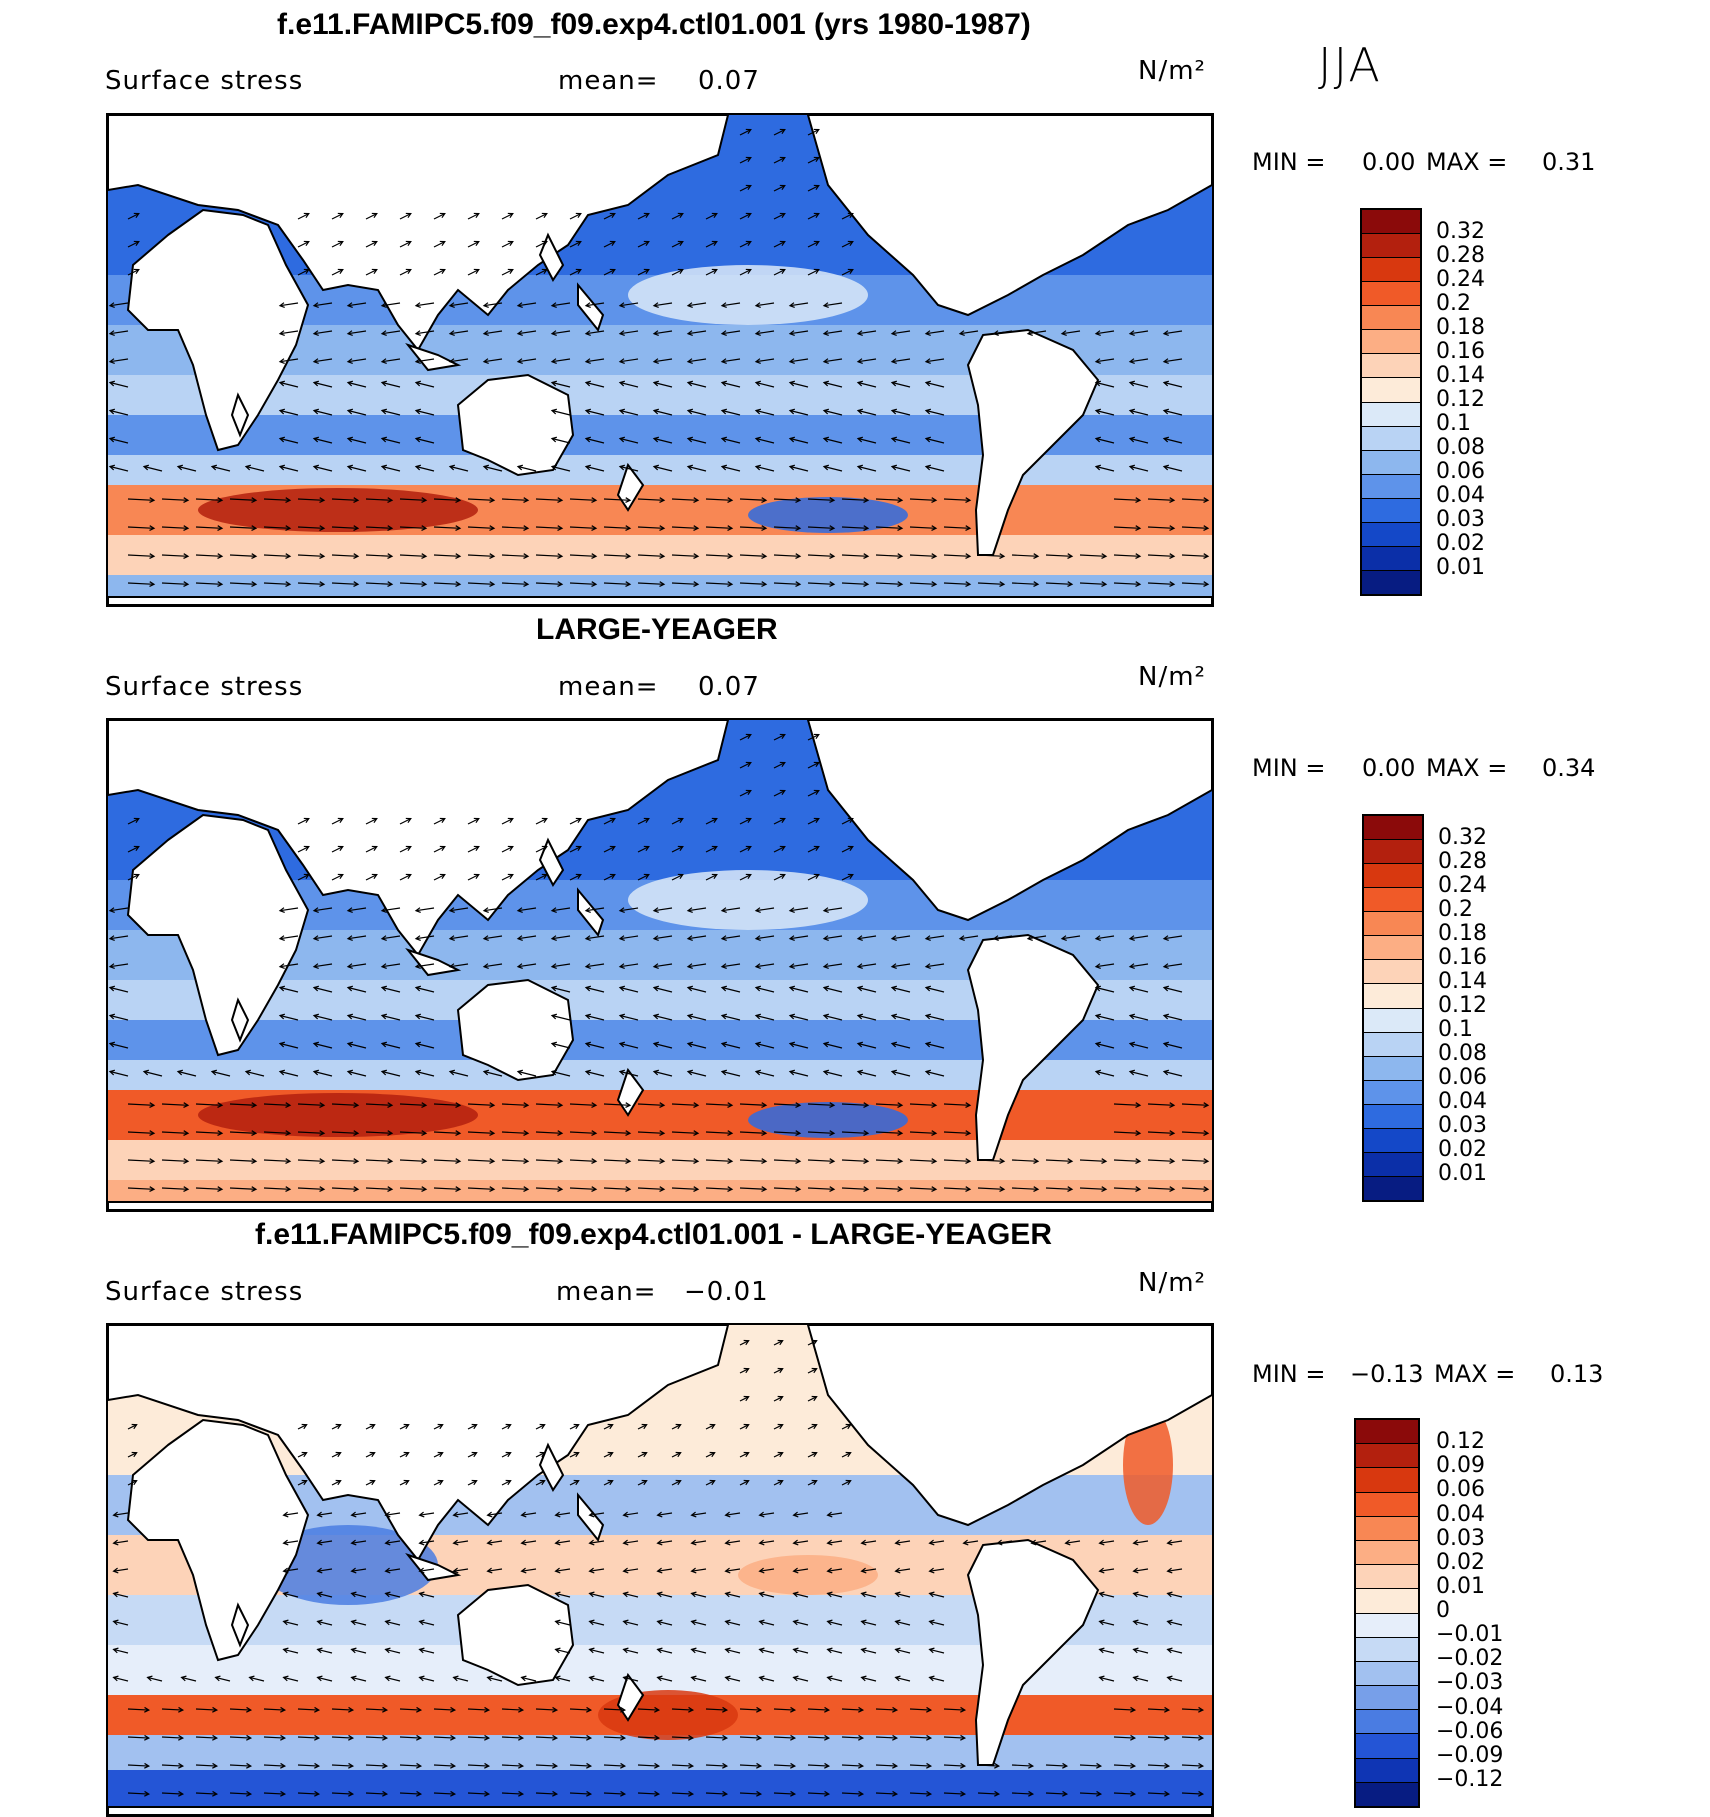 The height and width of the screenshot is (1817, 1710). I want to click on land-mass, so click(515, 1635).